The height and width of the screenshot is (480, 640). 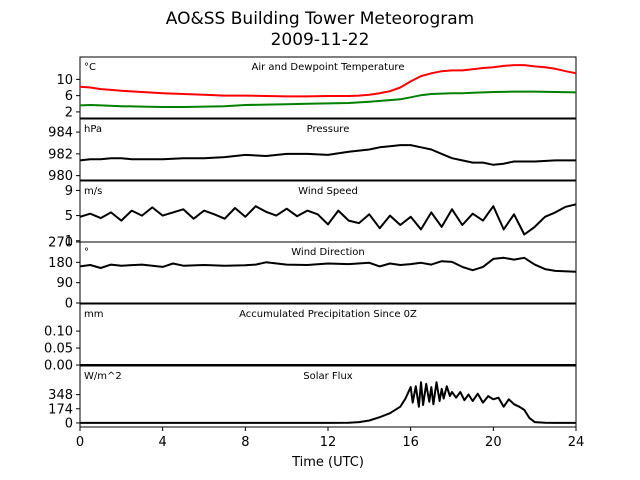 I want to click on y-tick-label: 0.00, so click(x=58, y=366).